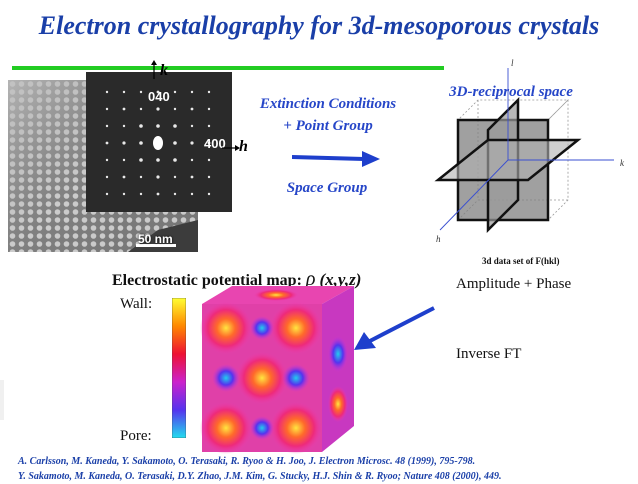 This screenshot has height=484, width=638. What do you see at coordinates (277, 370) in the screenshot?
I see `potential-map-cube` at bounding box center [277, 370].